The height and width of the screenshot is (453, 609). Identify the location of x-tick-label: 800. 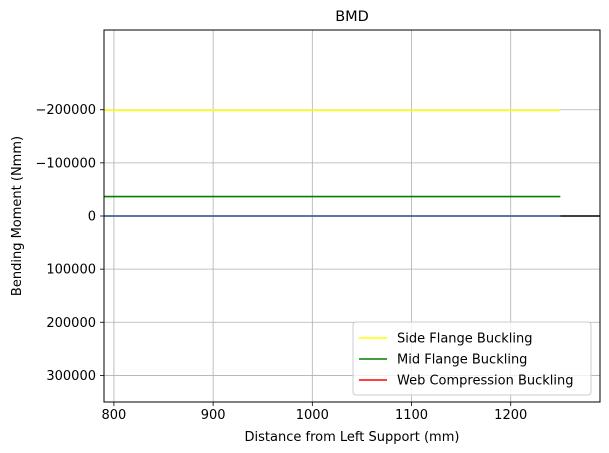
(114, 415).